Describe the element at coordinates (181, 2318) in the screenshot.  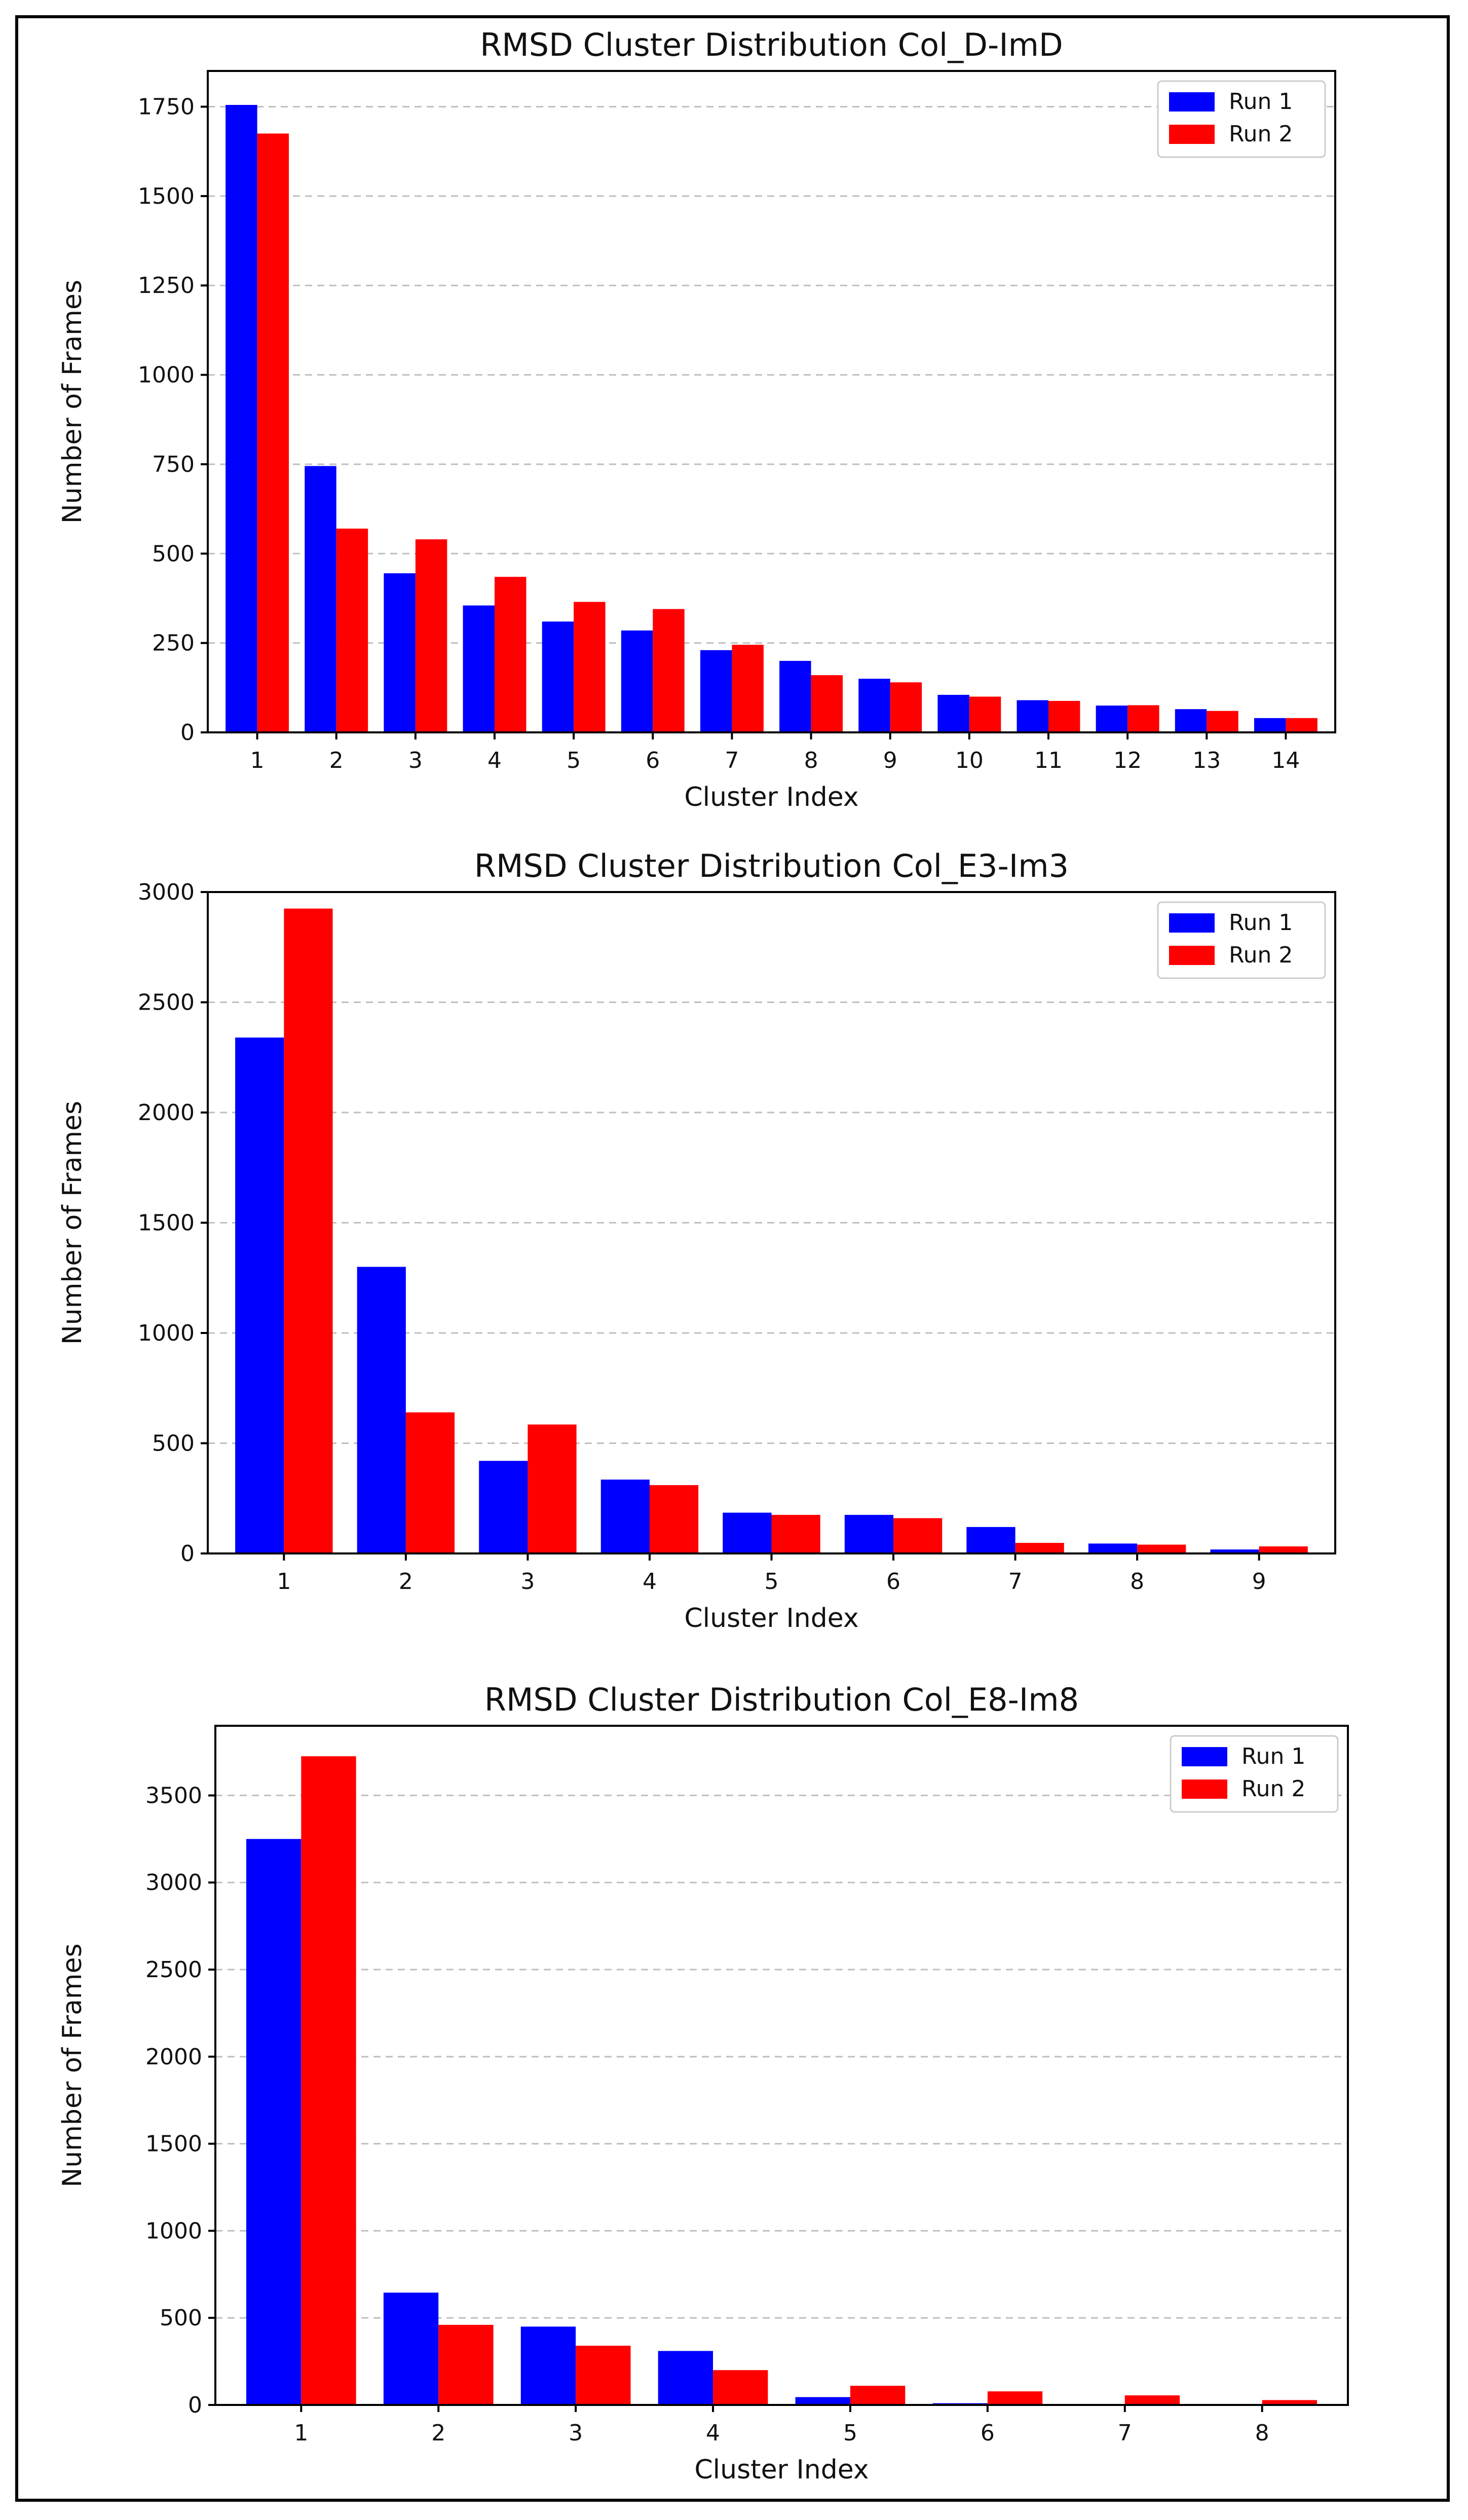
I see `y-tick-label-3-1: 500` at that location.